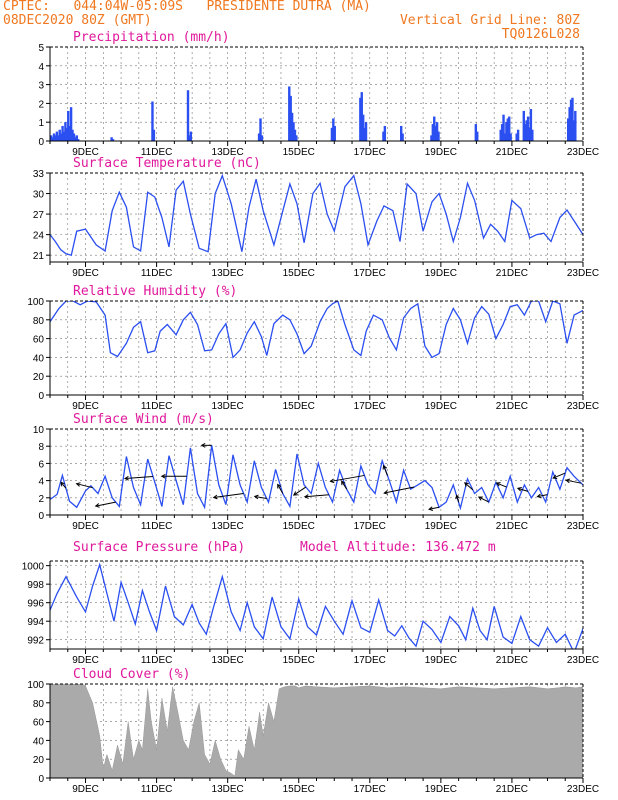 The height and width of the screenshot is (800, 618). Describe the element at coordinates (167, 163) in the screenshot. I see `panel-title: Surface Temperature (nC)` at that location.